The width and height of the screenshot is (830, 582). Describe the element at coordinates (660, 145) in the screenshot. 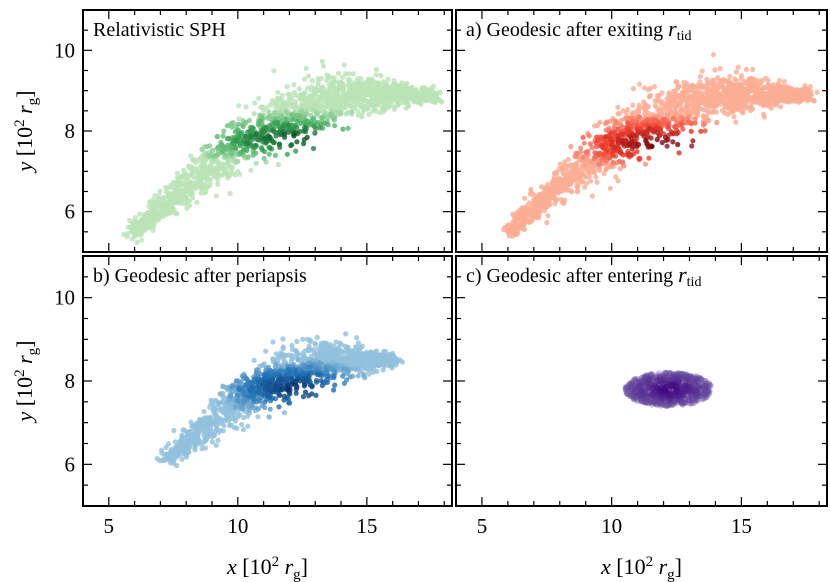

I see `scatter-points` at that location.